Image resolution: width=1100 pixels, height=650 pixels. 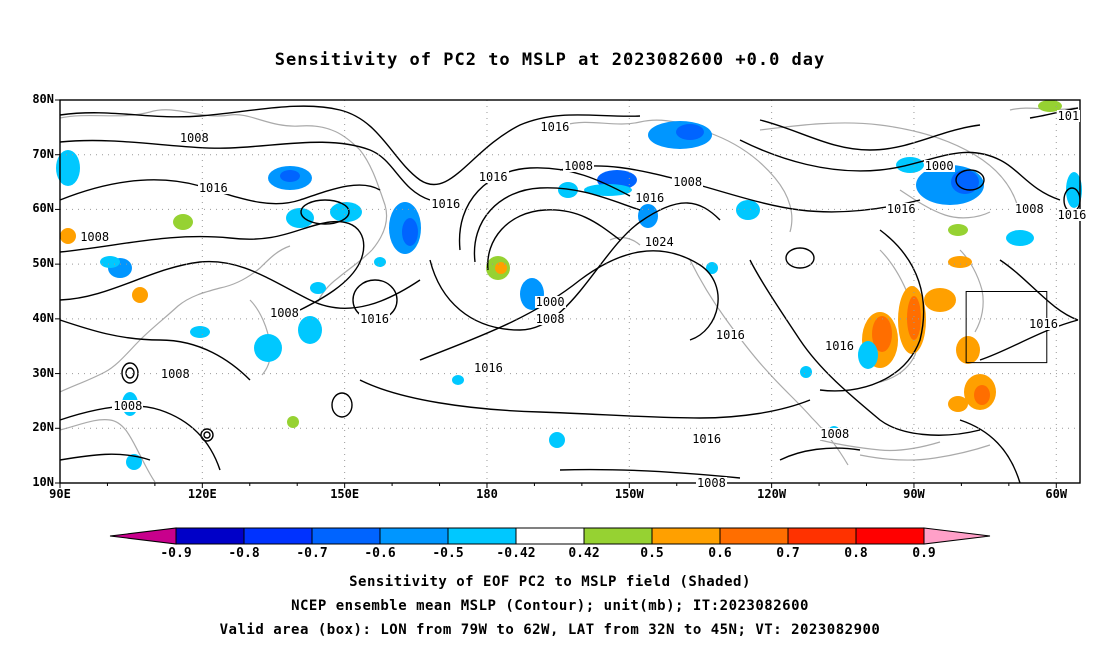 What do you see at coordinates (550, 302) in the screenshot?
I see `contour-label: 1000` at bounding box center [550, 302].